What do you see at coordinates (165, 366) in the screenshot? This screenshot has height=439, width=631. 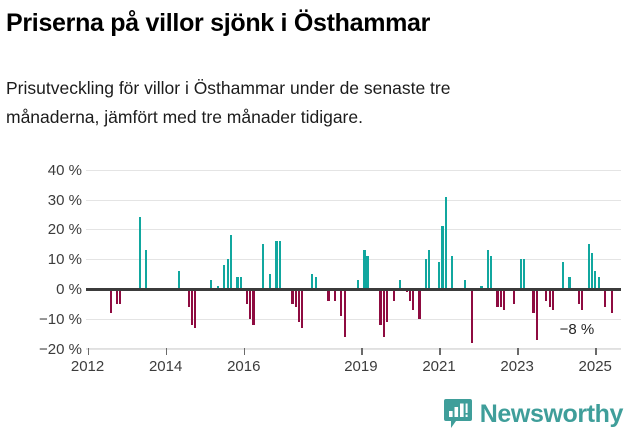 I see `x-axis-tick-label: 2014` at bounding box center [165, 366].